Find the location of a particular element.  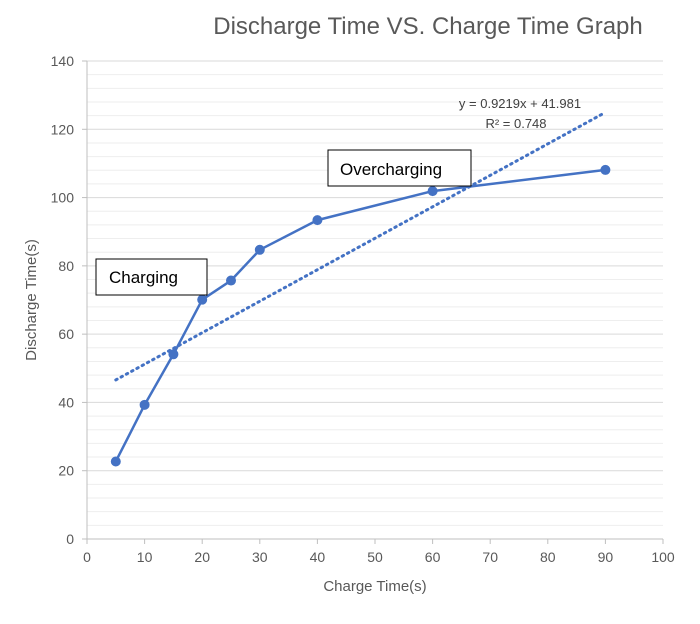

chart-title: Discharge Time VS. Charge Time Graph is located at coordinates (428, 26).